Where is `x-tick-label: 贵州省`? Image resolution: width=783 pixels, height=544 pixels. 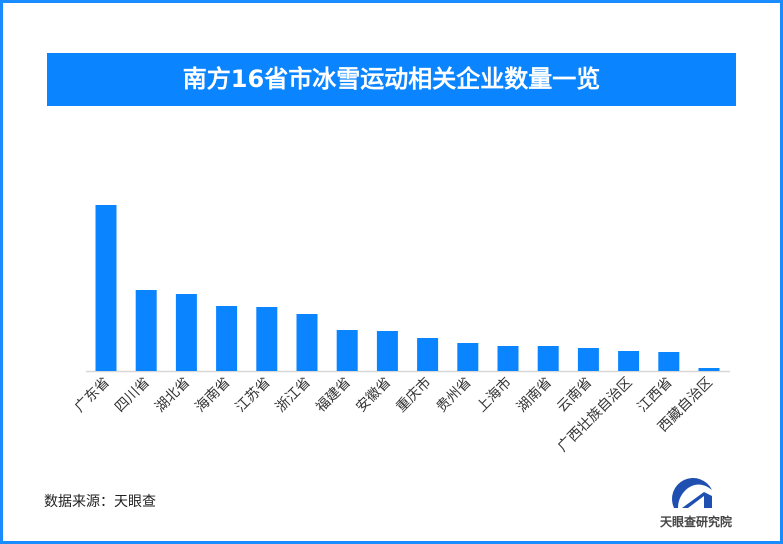
x-tick-label: 贵州省 is located at coordinates (454, 395).